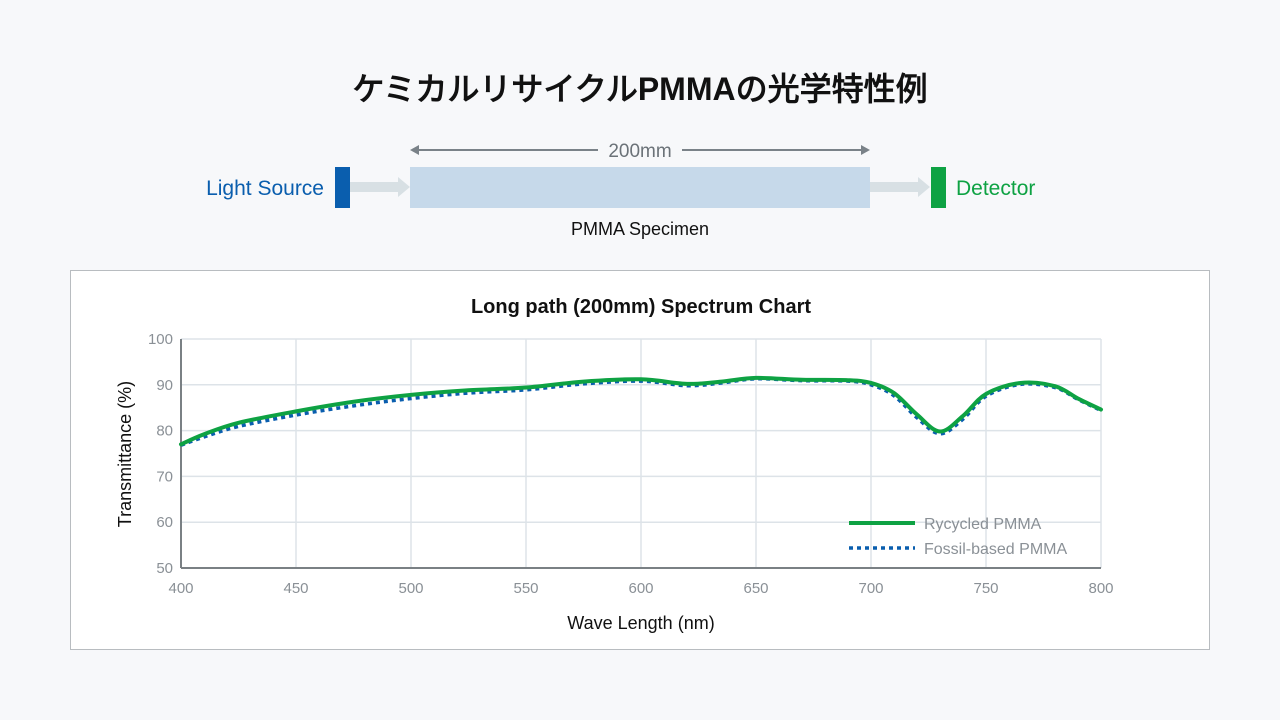 The image size is (1280, 720). Describe the element at coordinates (983, 524) in the screenshot. I see `legend-label: Rycycled PMMA` at that location.